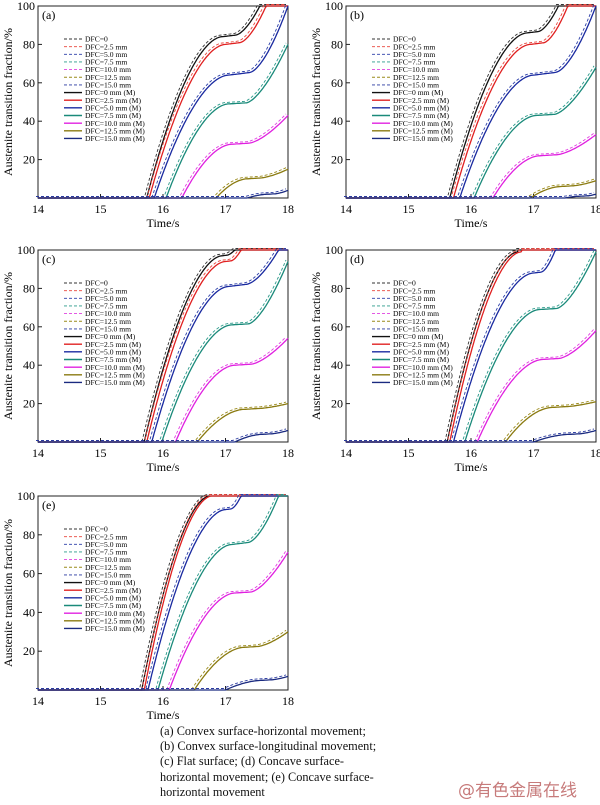  What do you see at coordinates (48, 259) in the screenshot?
I see `panel-label: (c)` at bounding box center [48, 259].